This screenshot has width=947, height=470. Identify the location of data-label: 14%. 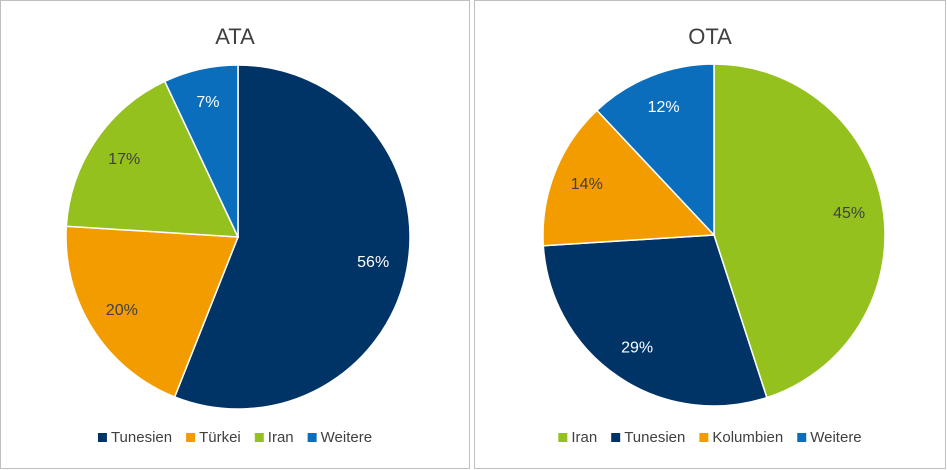
(587, 184).